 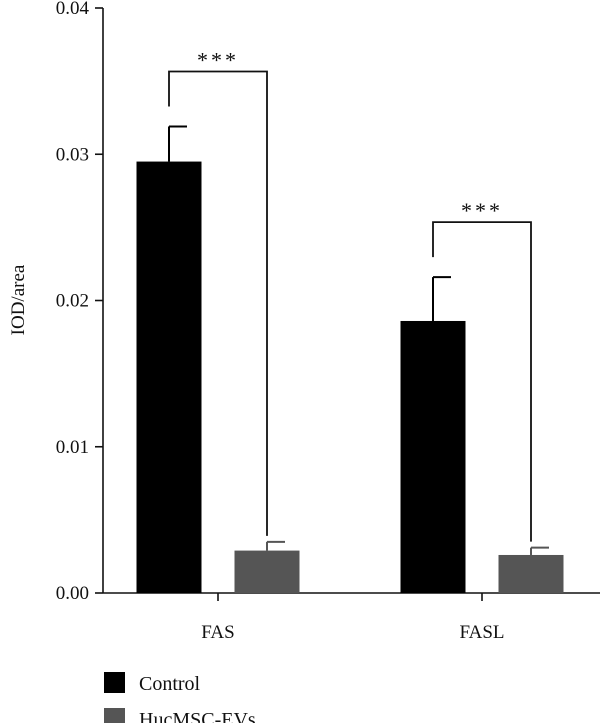 What do you see at coordinates (72, 154) in the screenshot?
I see `y-tick-label: 0.03` at bounding box center [72, 154].